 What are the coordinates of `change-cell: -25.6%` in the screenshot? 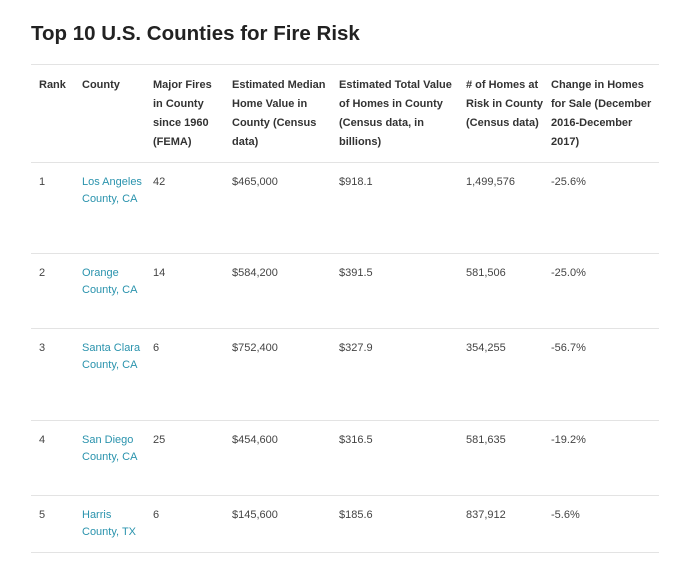 It's located at (601, 208).